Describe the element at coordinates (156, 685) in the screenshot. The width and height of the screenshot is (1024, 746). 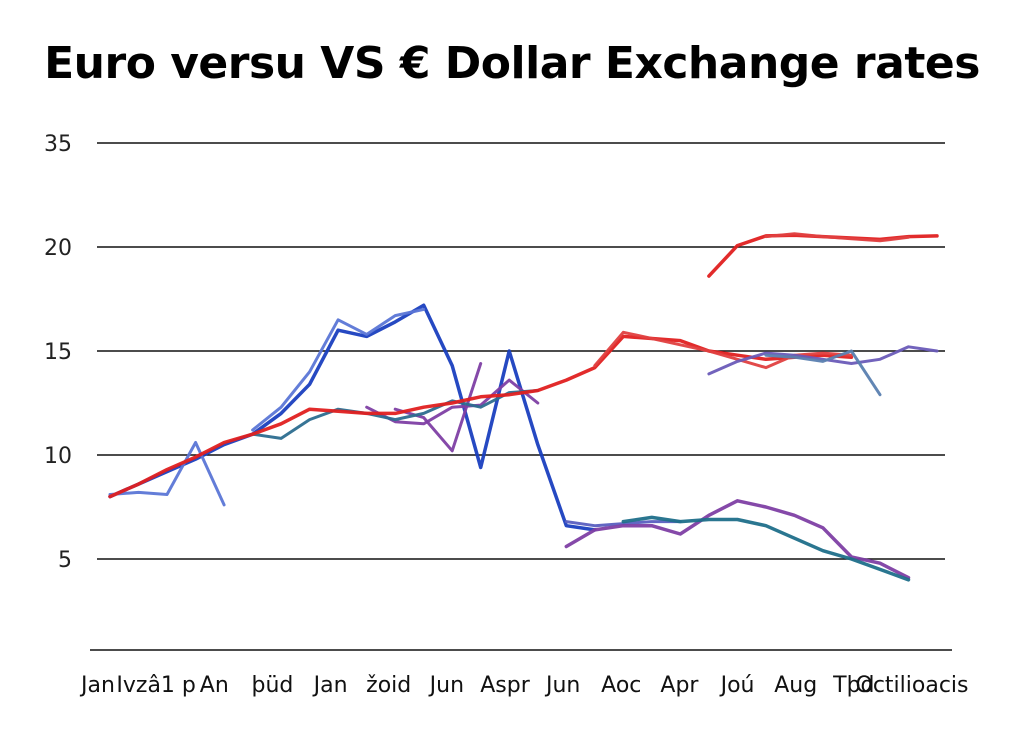
I see `x-tick-label: Ivzâ1 p` at that location.